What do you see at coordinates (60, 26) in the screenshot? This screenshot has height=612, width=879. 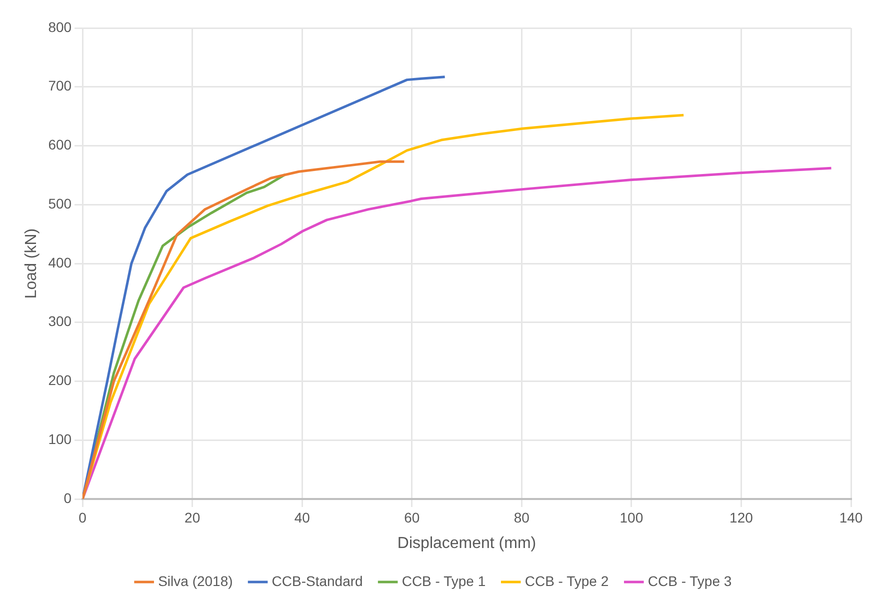 I see `y-tick-label: 800` at bounding box center [60, 26].